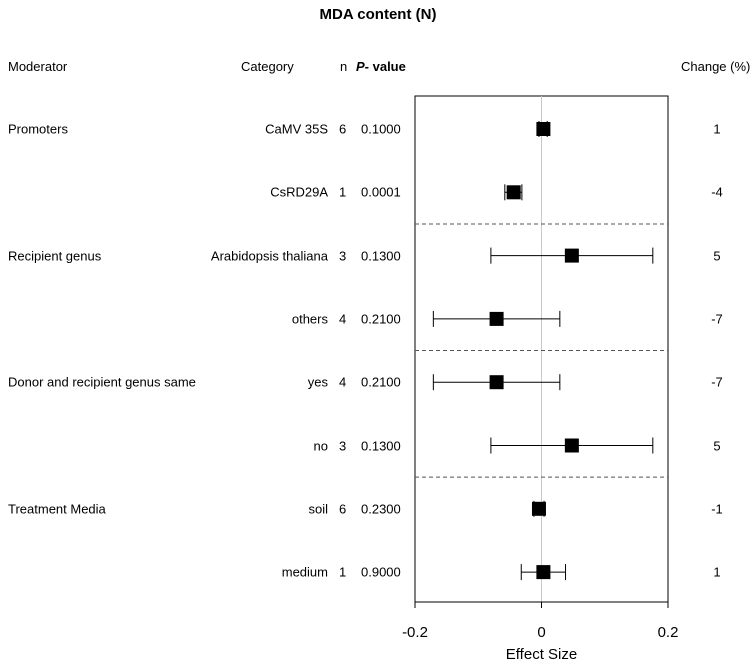 Image resolution: width=756 pixels, height=668 pixels. I want to click on p-value: 0.2300, so click(381, 509).